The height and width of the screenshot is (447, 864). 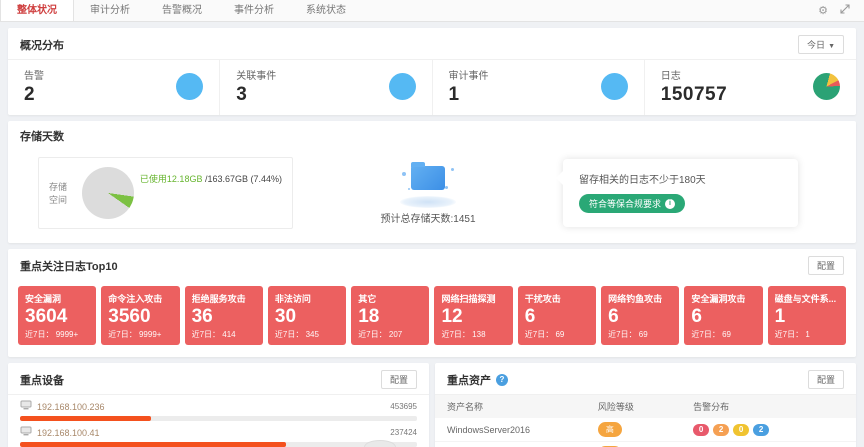 What do you see at coordinates (465, 407) in the screenshot?
I see `column-header: 资产名称` at bounding box center [465, 407].